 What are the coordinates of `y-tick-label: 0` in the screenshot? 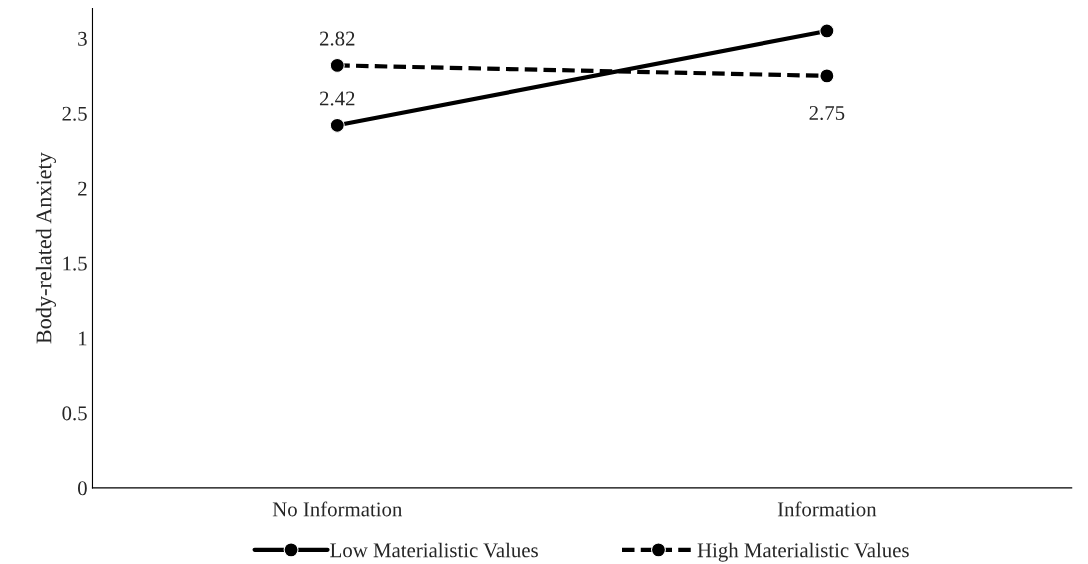 It's located at (82, 488).